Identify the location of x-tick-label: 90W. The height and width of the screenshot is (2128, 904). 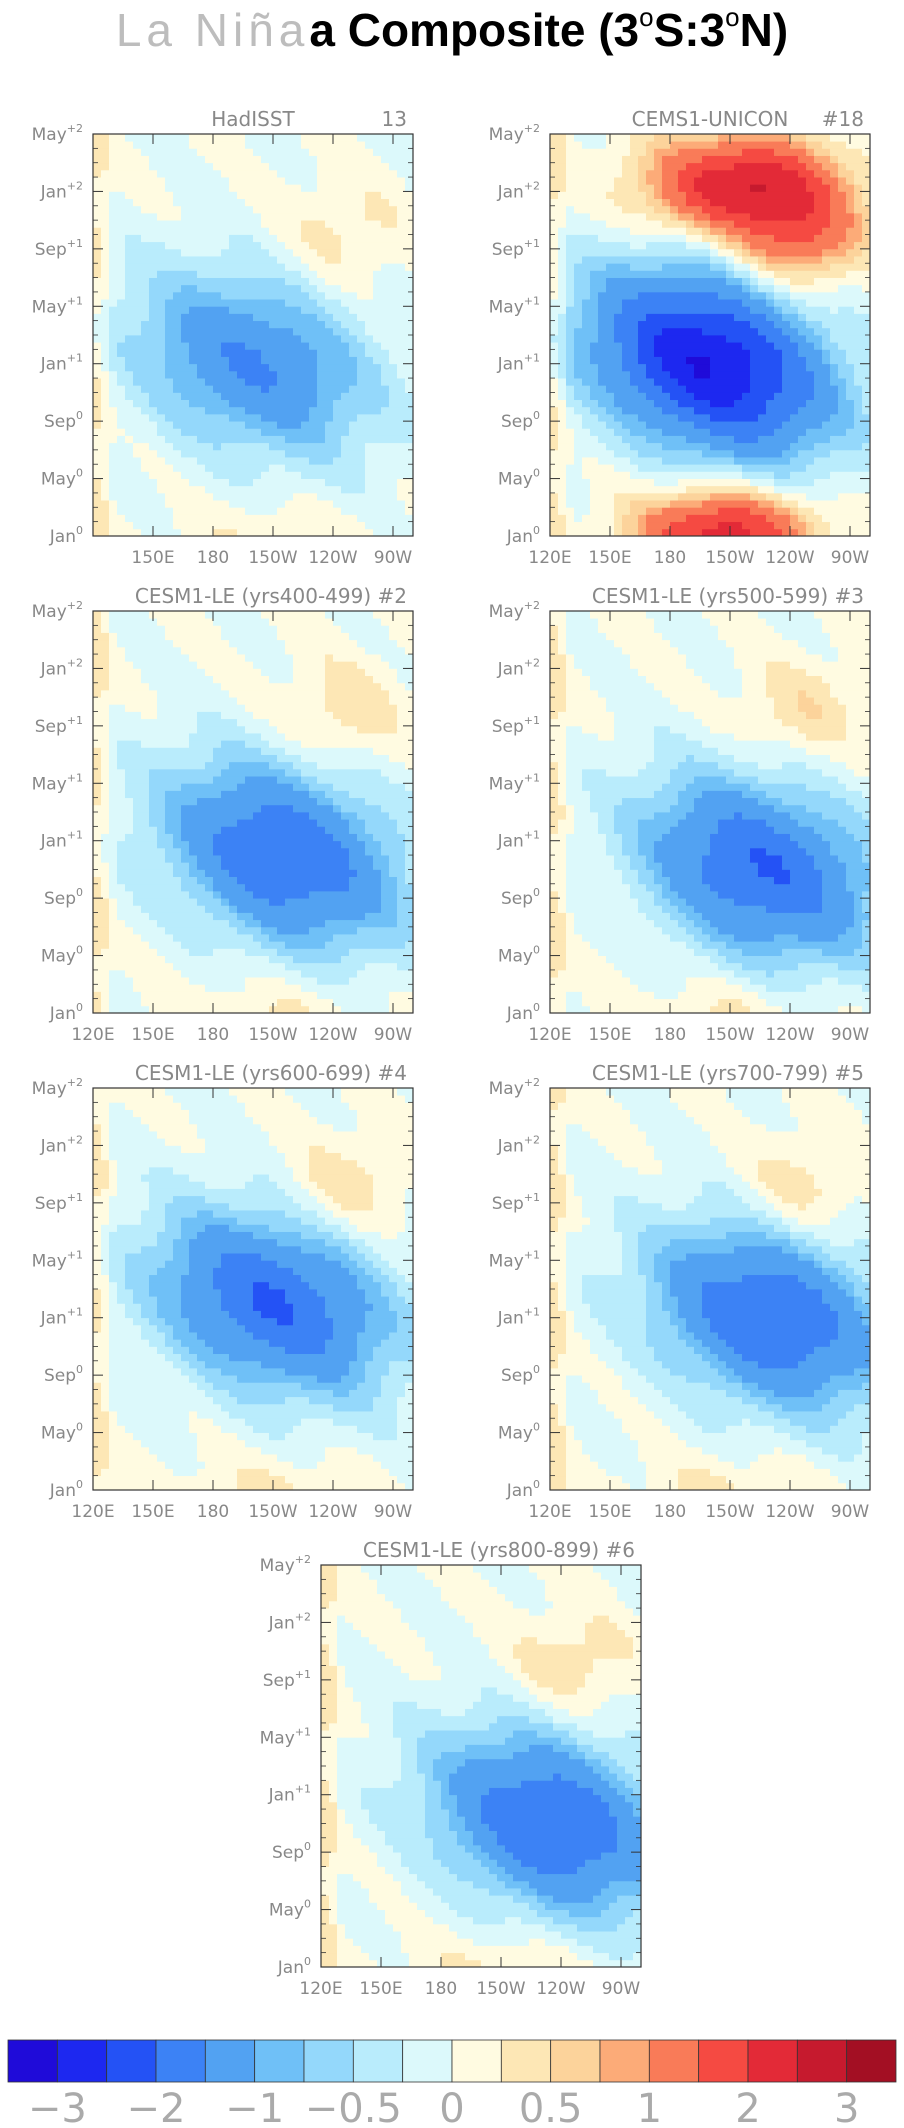
(850, 558).